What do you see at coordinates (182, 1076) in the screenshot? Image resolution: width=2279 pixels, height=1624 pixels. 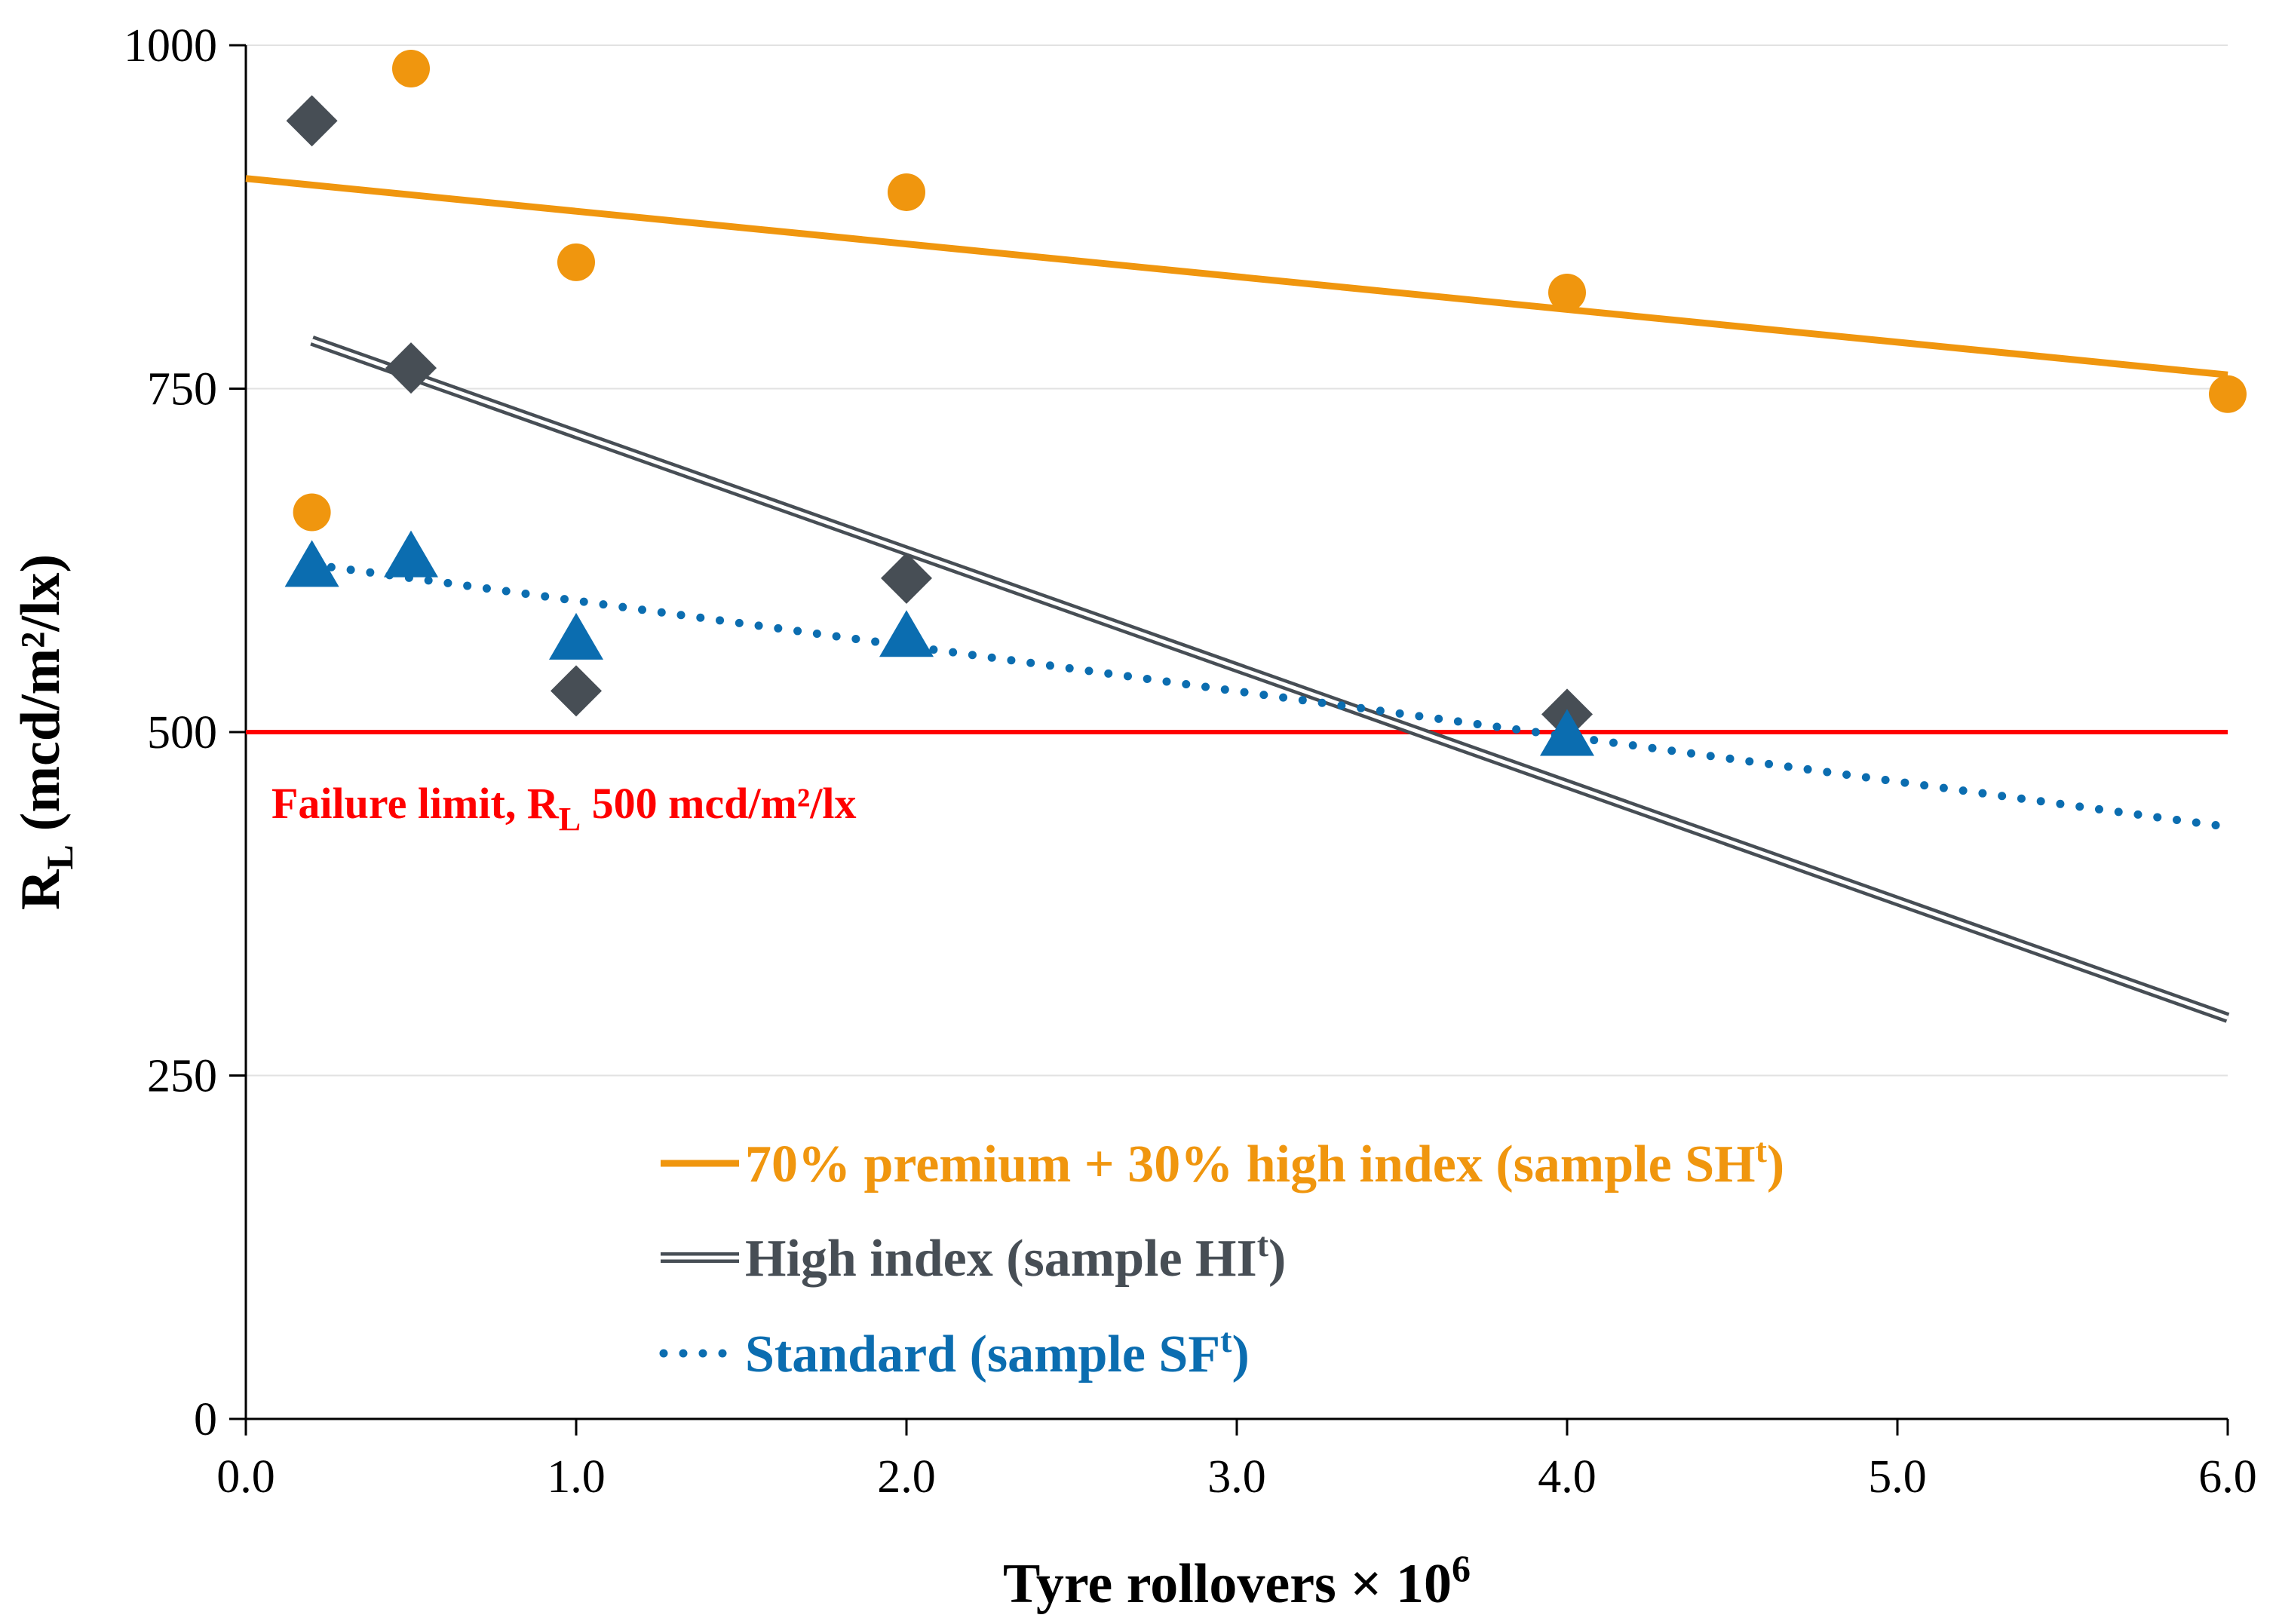 I see `y-tick-label: 250` at bounding box center [182, 1076].